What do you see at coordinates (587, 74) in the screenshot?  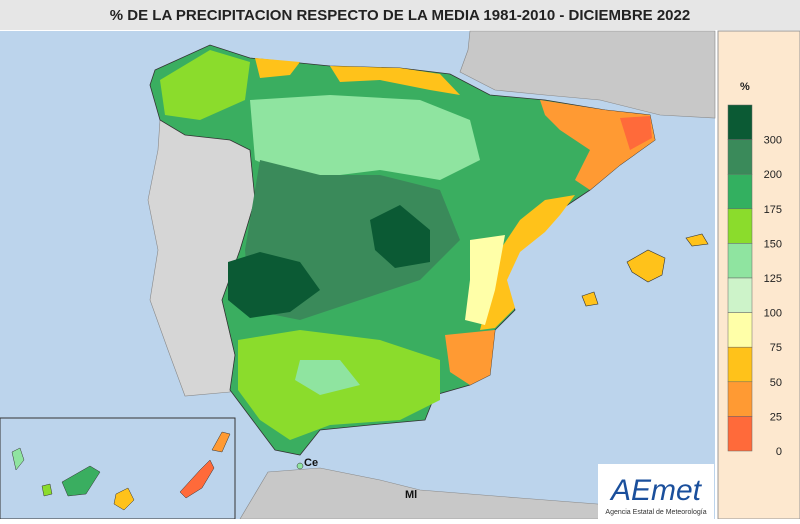 I see `france` at bounding box center [587, 74].